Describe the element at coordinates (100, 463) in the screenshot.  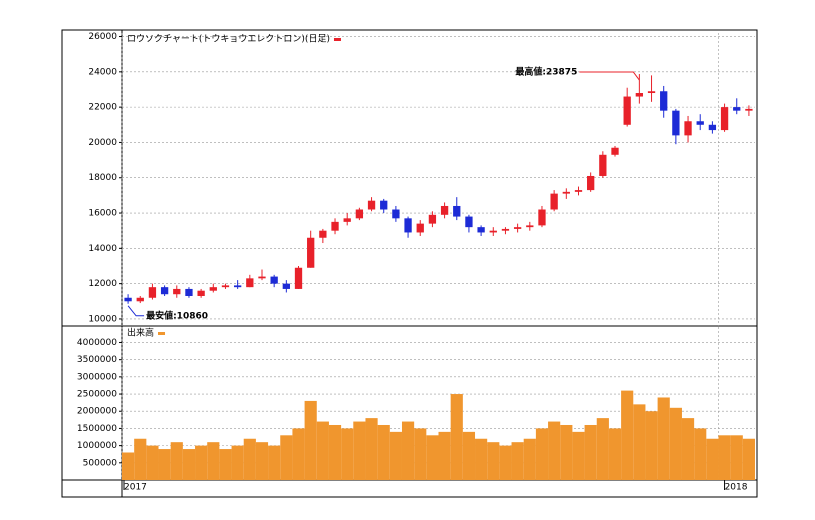
I see `y-tick-label: 500000` at that location.